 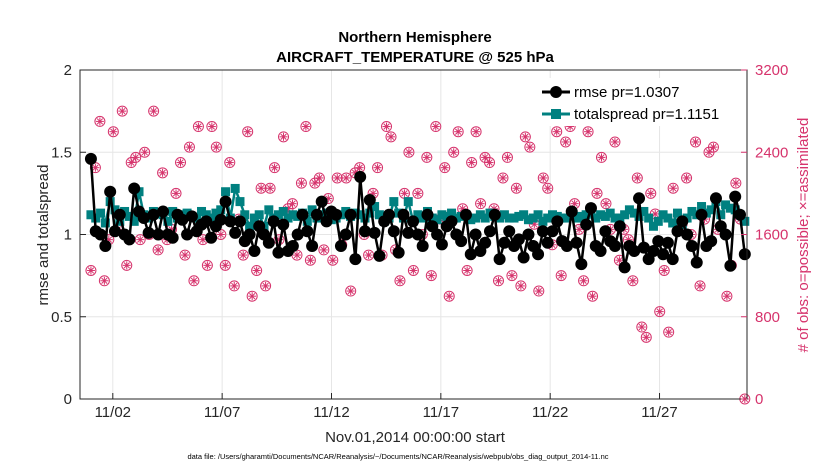 I want to click on y2-tick-label: 2400, so click(x=771, y=152).